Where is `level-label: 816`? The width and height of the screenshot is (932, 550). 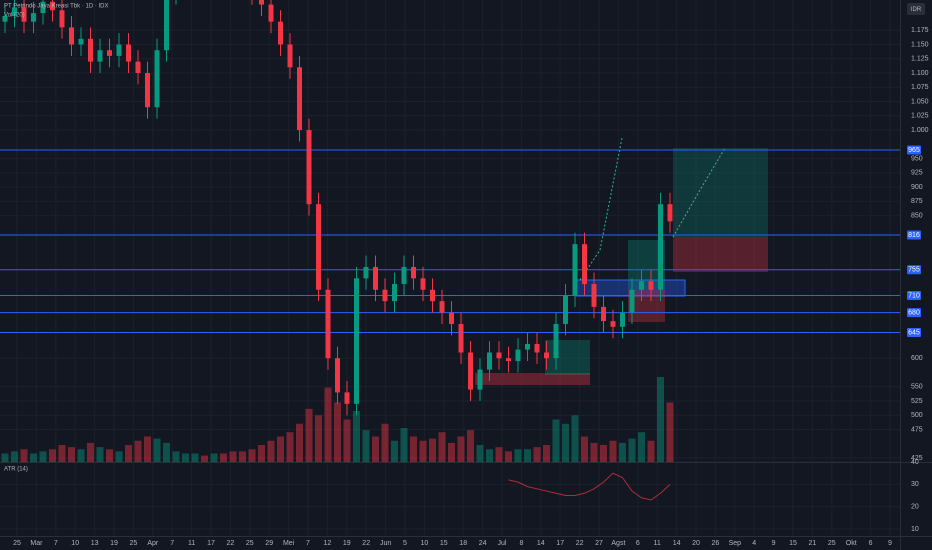
level-label: 816 is located at coordinates (914, 235).